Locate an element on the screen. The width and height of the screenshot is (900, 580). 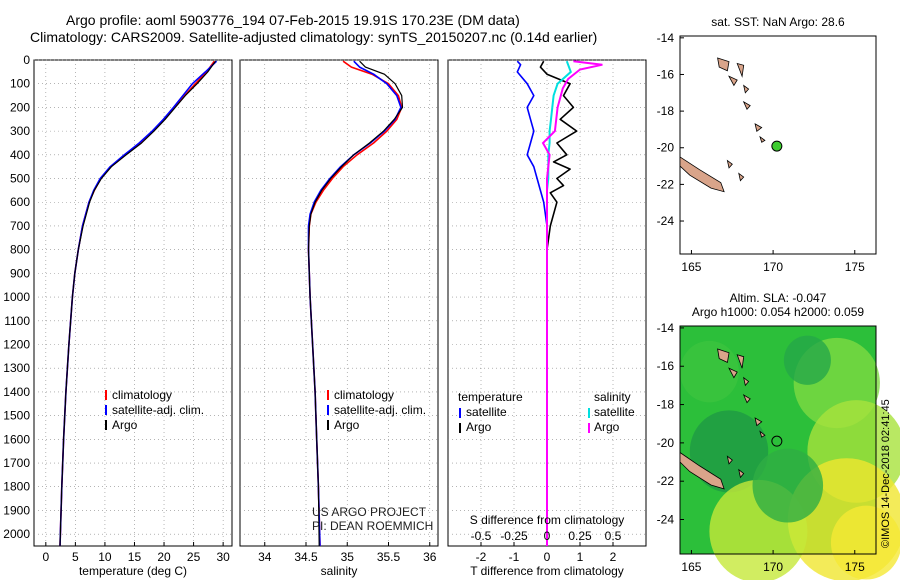
depth-tick-label: 2000 is located at coordinates (16, 534).